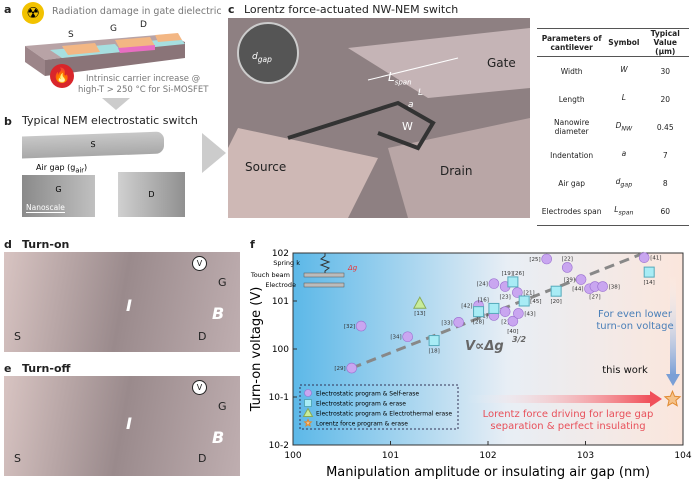 The width and height of the screenshot is (692, 482). I want to click on panel-label-a: a, so click(8, 9).